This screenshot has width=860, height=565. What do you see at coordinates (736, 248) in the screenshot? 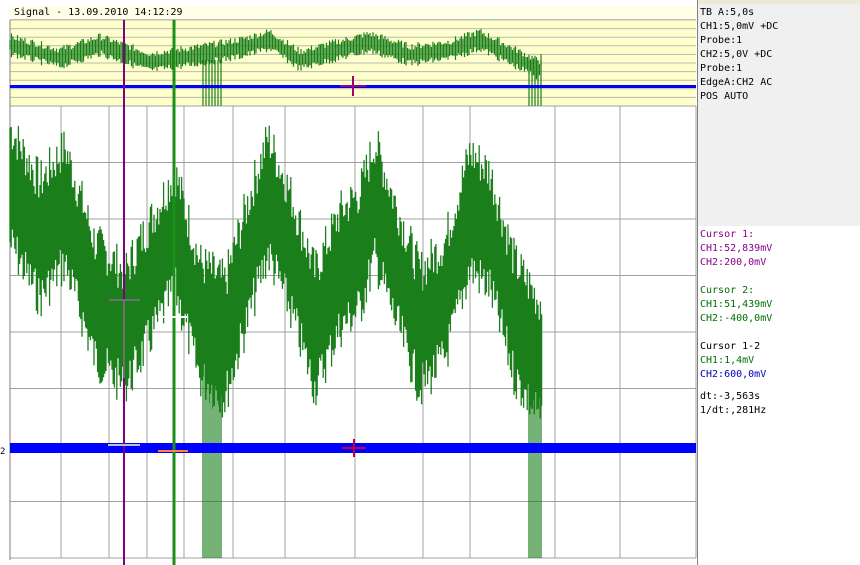
I see `cursor1-ch1-value: CH1:52,839mV` at bounding box center [736, 248].